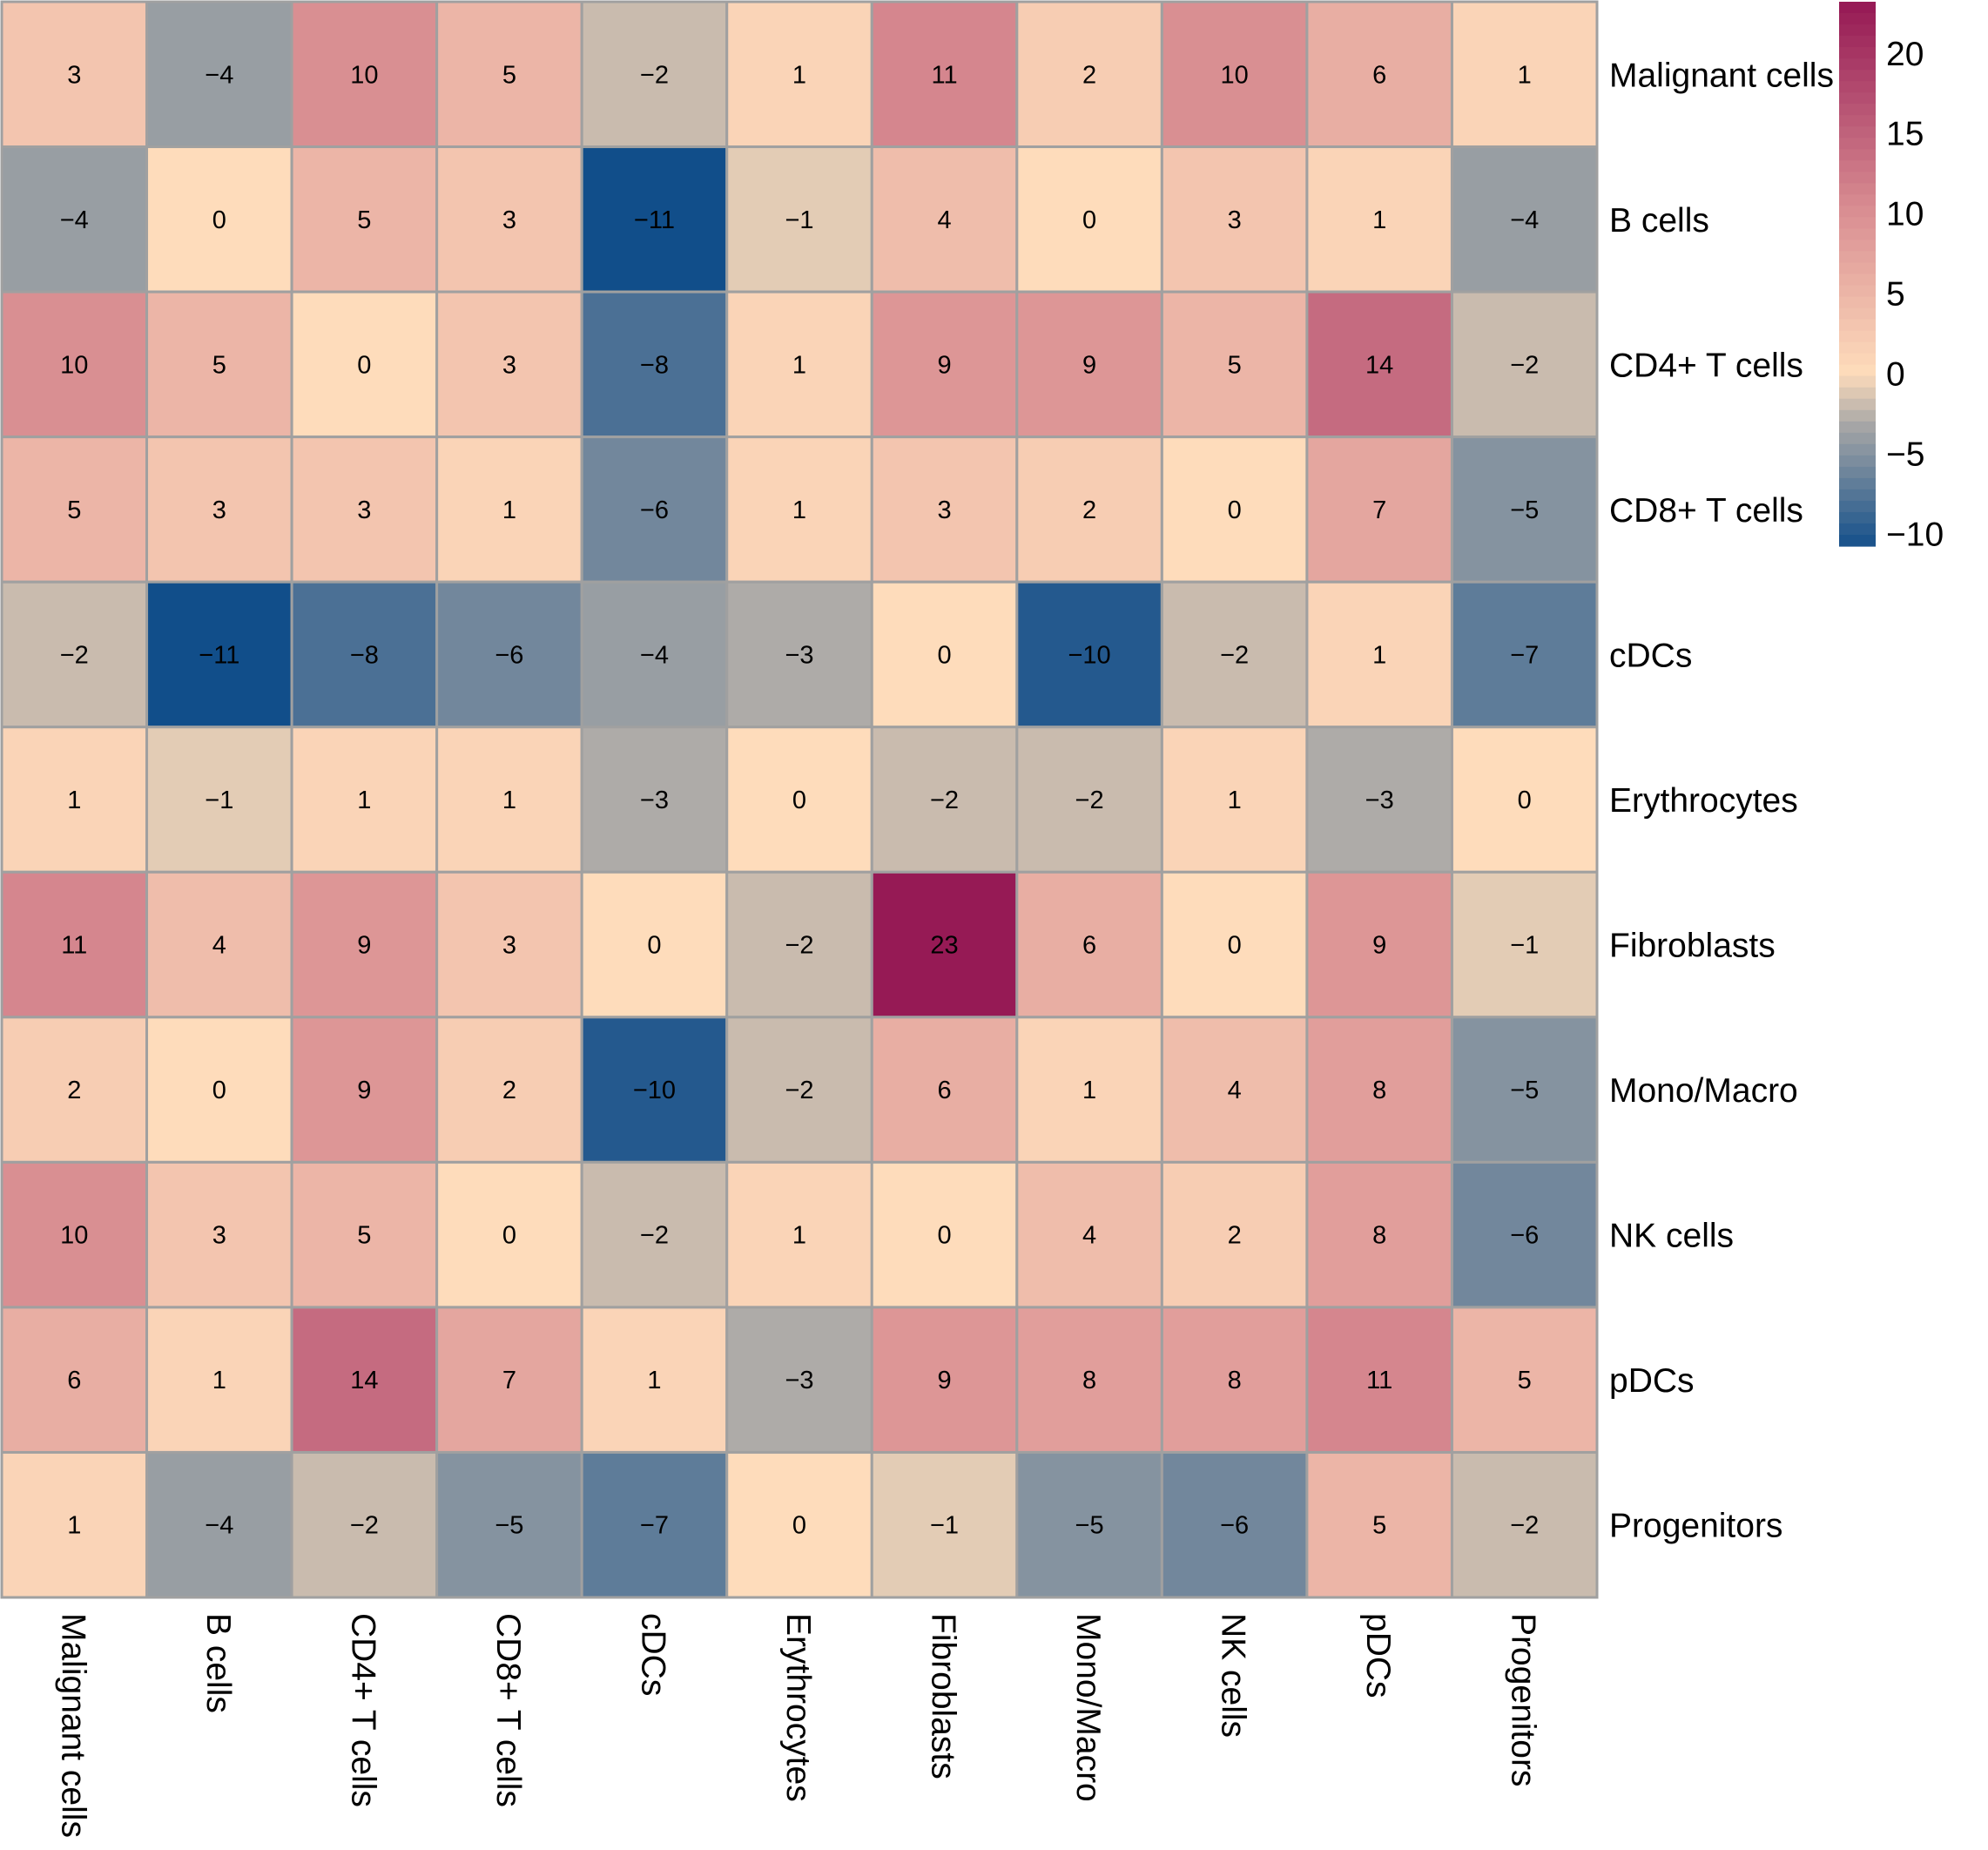 This screenshot has height=1850, width=1988. What do you see at coordinates (1088, 1708) in the screenshot?
I see `column-label: Mono/Macro` at bounding box center [1088, 1708].